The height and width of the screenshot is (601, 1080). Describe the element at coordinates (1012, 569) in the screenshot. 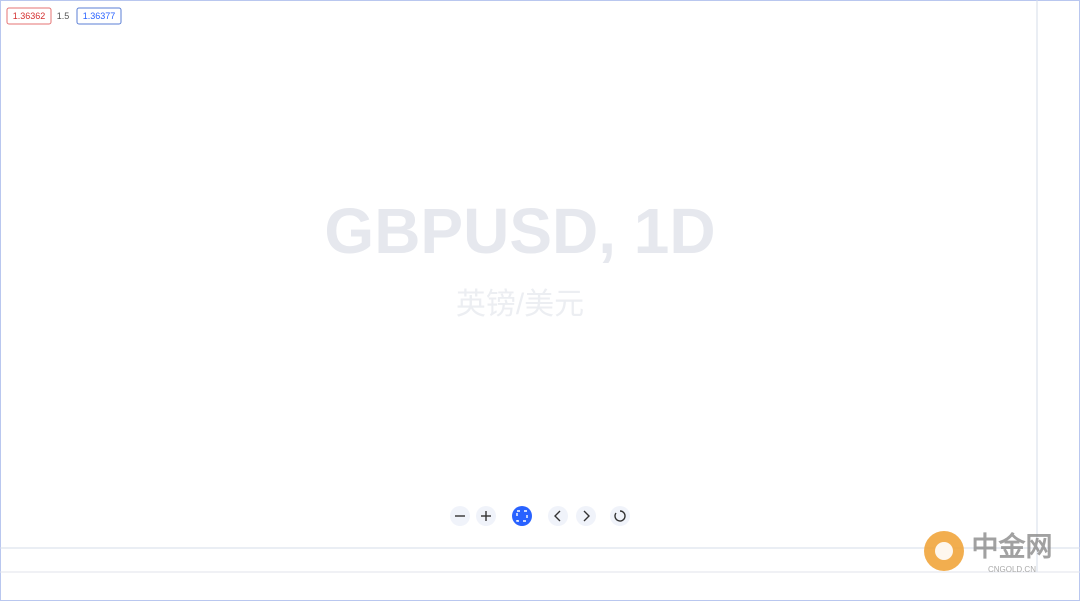

I see `logo-site: CNGOLD.CN` at that location.